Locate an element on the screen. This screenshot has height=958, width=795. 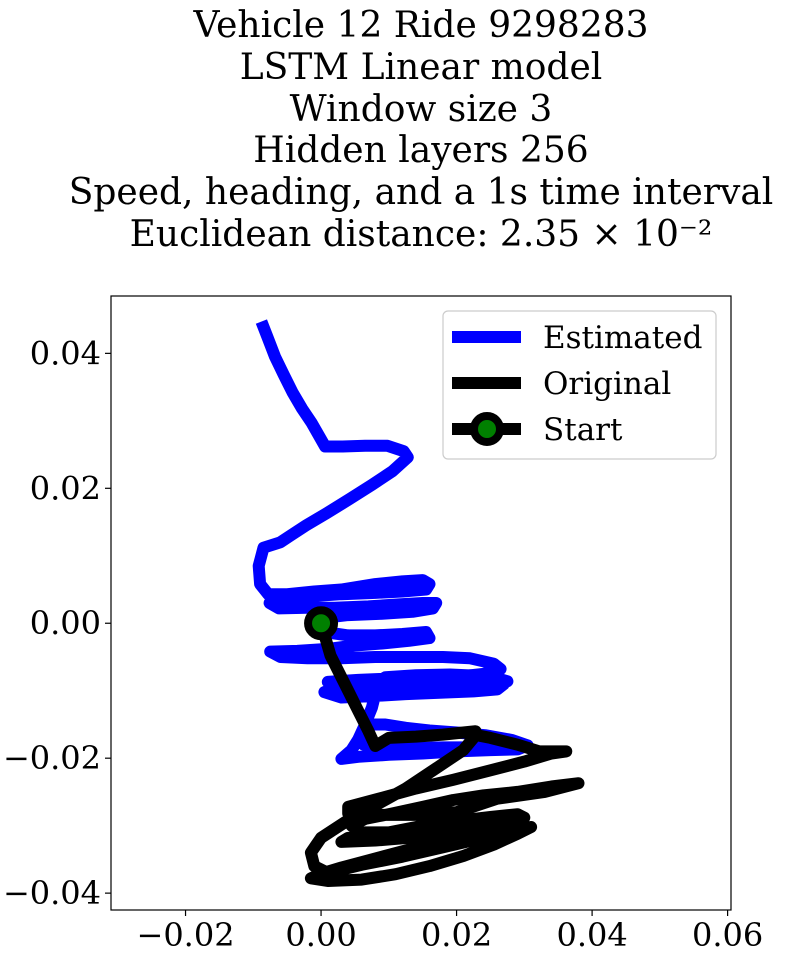
x-tick-label: −0.02 is located at coordinates (186, 935).